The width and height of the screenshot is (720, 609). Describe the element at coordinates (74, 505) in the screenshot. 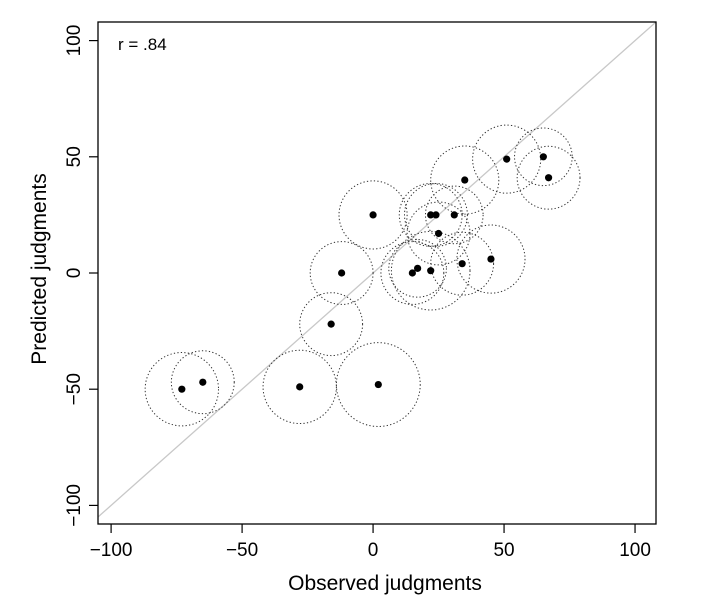

I see `y-tick-label: −100` at that location.